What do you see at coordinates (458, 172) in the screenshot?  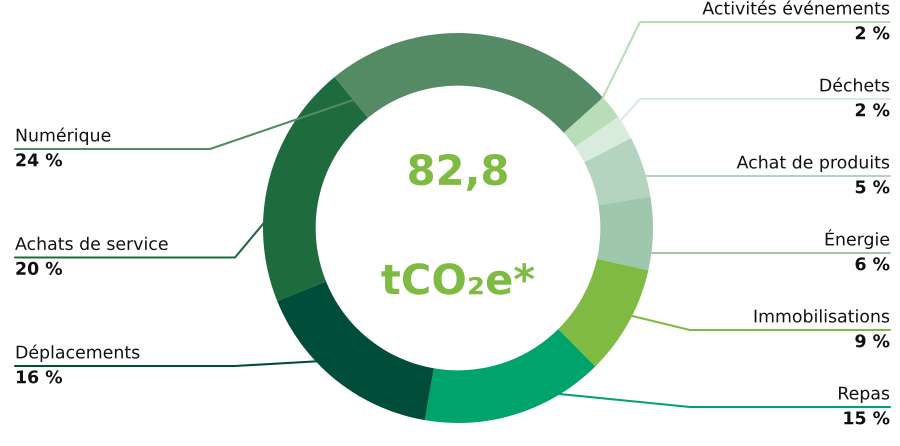 I see `text: 82,8` at bounding box center [458, 172].